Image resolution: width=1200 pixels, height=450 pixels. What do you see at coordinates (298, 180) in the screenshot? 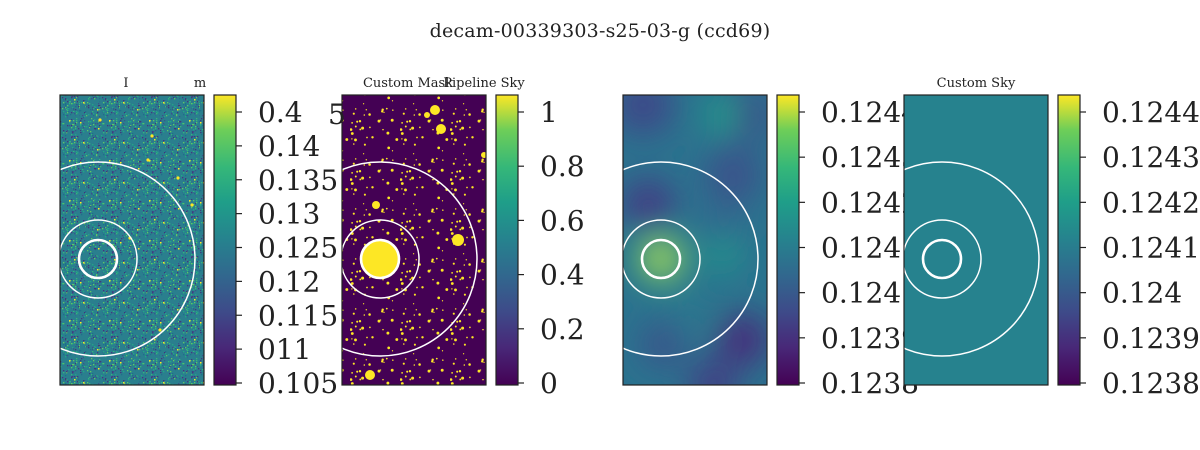
I see `colorbar-tick-label: 0.135` at bounding box center [298, 180].